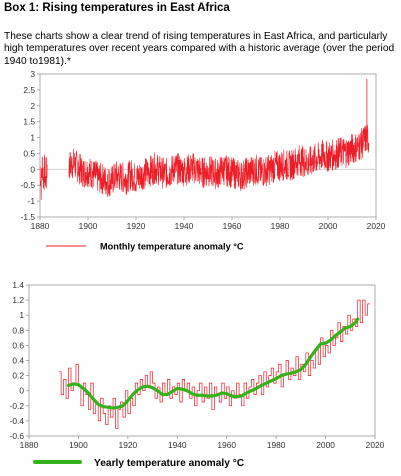  I want to click on monthly-x-tick-label: 1880, so click(40, 226).